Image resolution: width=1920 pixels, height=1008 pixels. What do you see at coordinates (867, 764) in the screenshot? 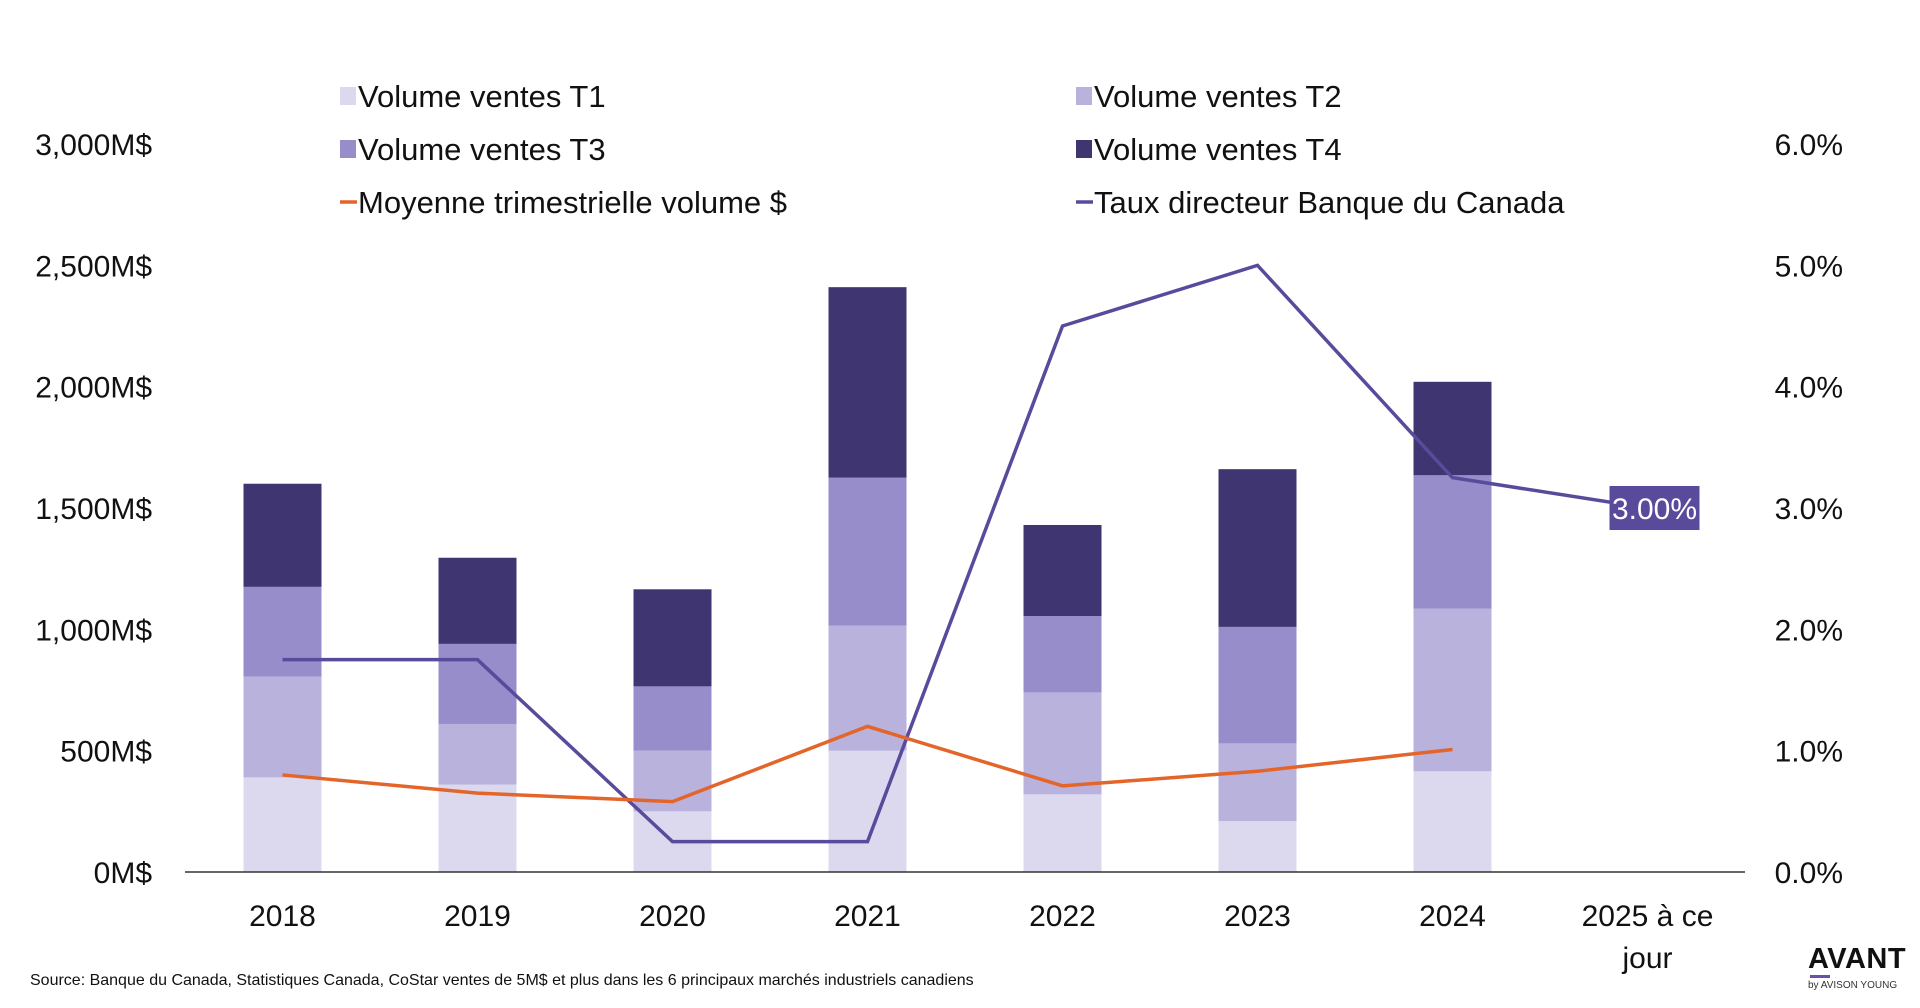
I see `average-volume-line` at bounding box center [867, 764].